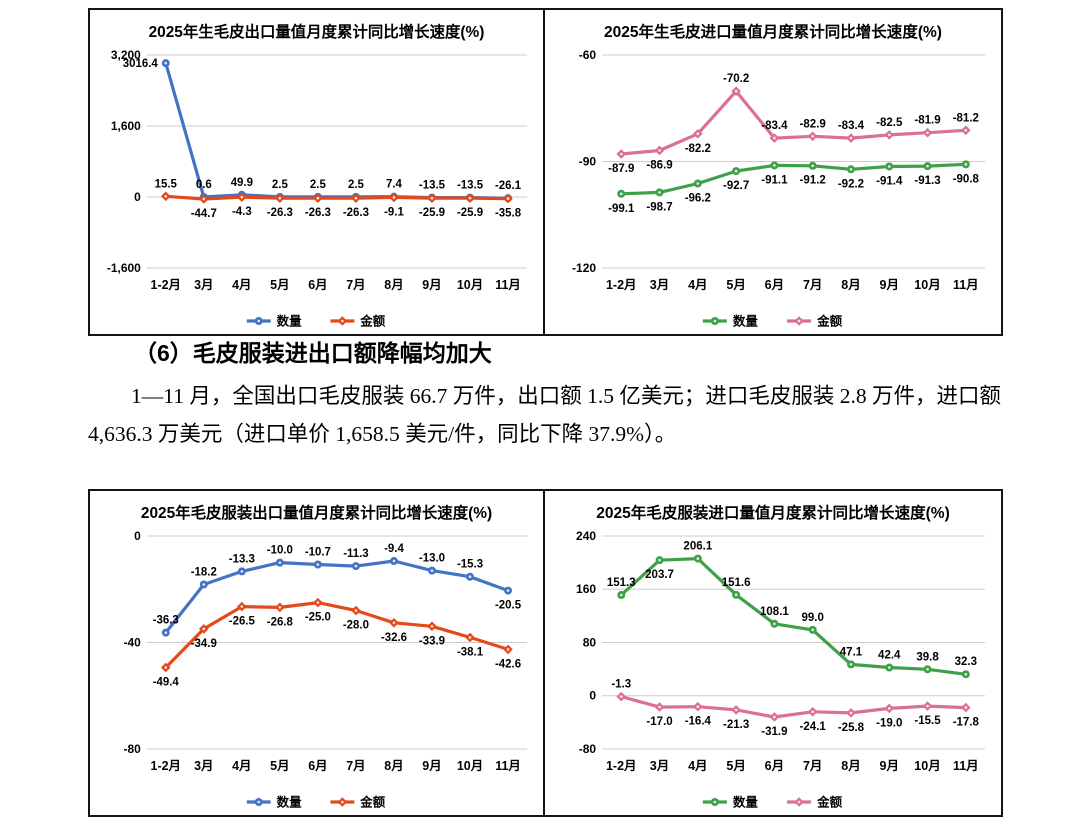  I want to click on data-label: -13.5, so click(470, 186).